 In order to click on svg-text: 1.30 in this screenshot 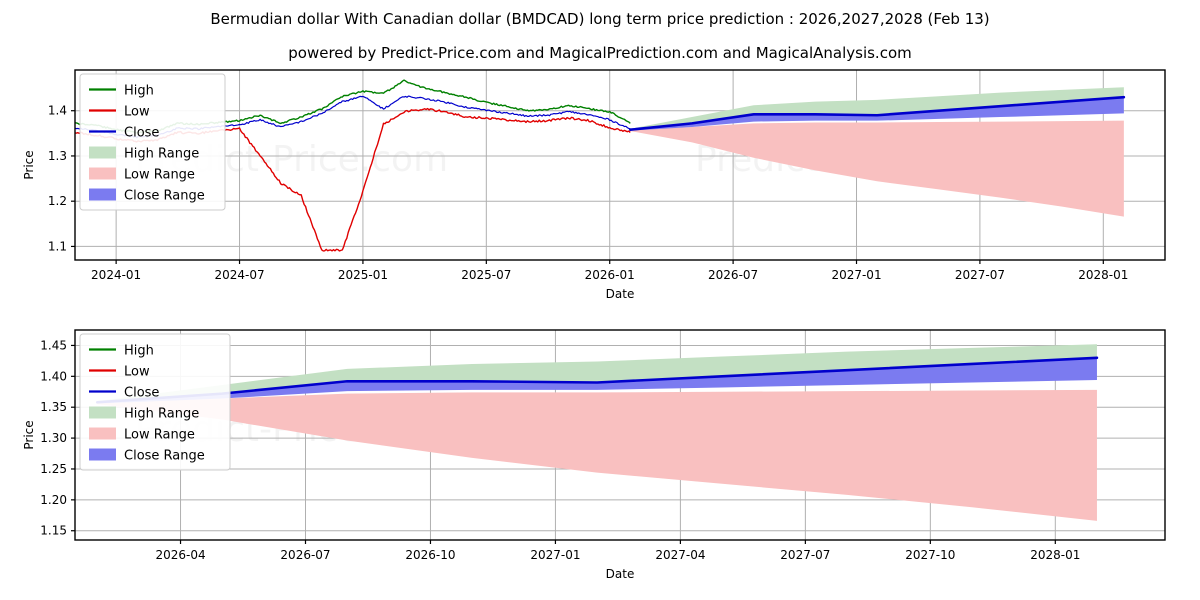, I will do `click(53, 438)`.